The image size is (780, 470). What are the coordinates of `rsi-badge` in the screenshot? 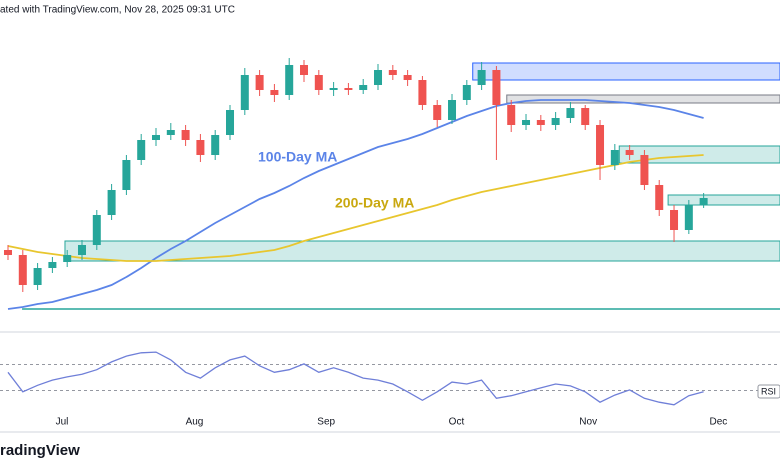 It's located at (768, 391).